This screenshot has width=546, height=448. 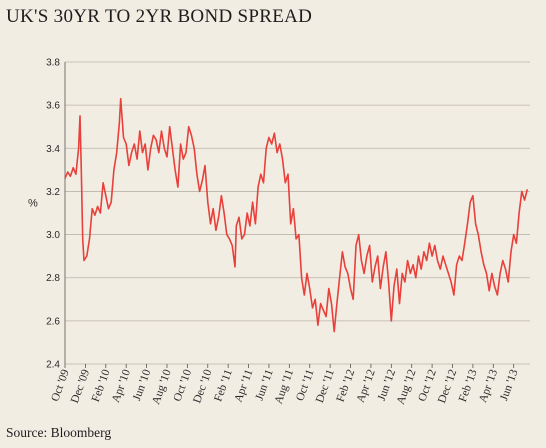 I want to click on x-tick-label: Apr '13, so click(x=488, y=386).